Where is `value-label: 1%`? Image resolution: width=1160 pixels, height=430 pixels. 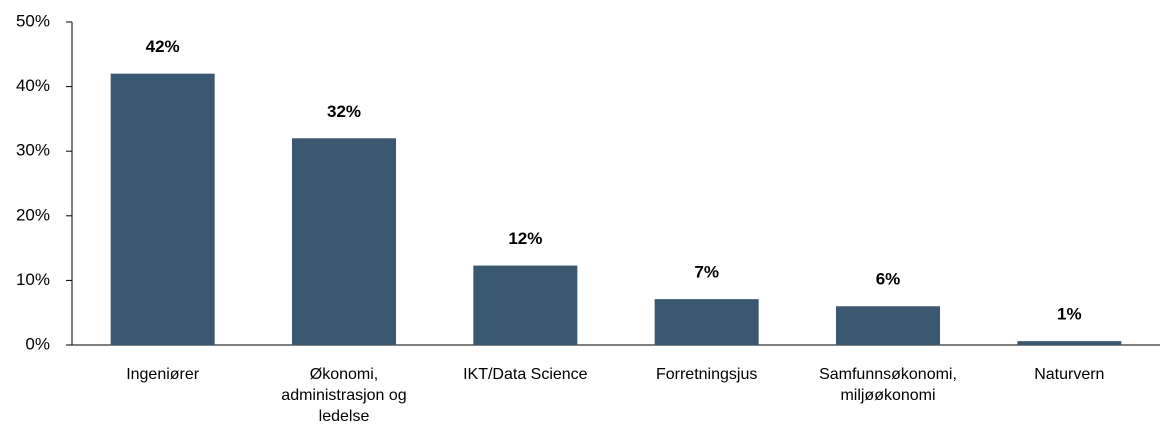 value-label: 1% is located at coordinates (1069, 314).